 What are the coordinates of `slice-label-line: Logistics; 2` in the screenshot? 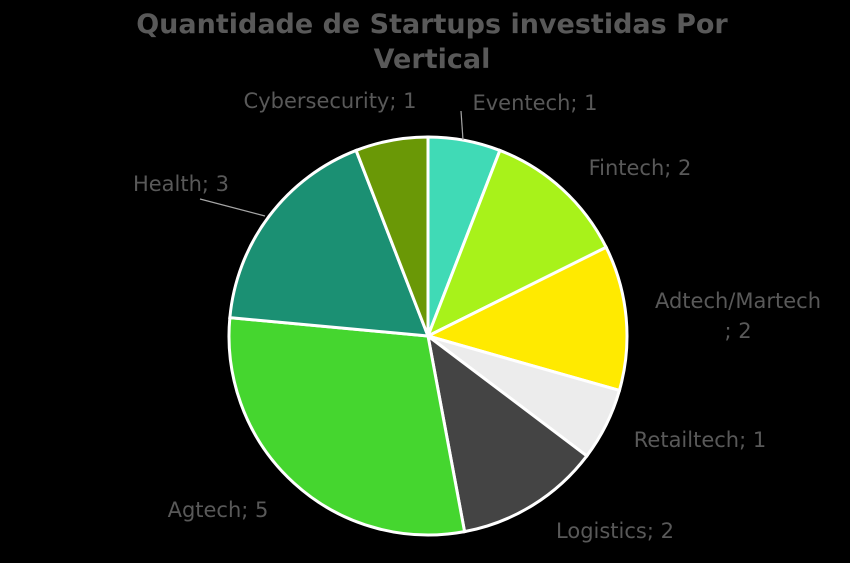 It's located at (615, 531).